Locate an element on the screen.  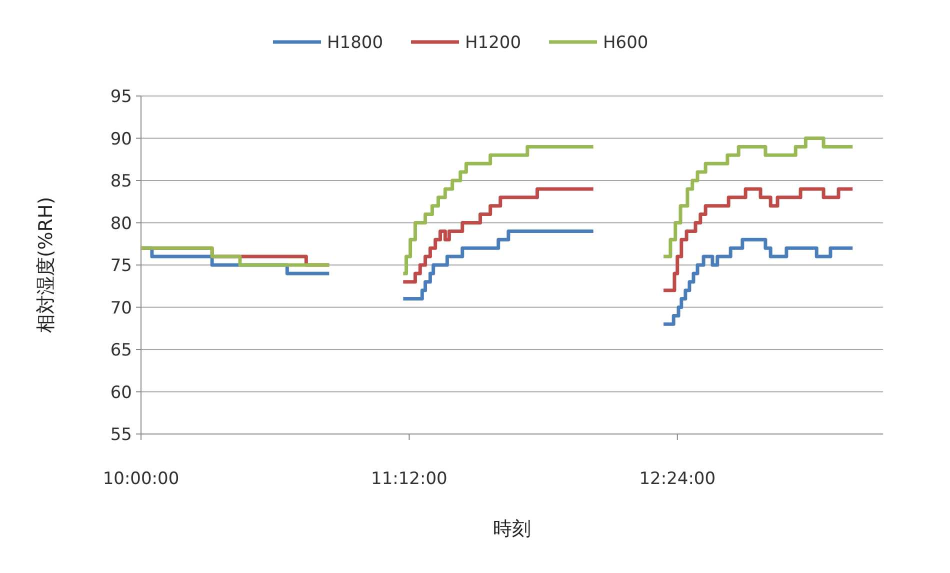
y-tick-label: 70 is located at coordinates (121, 308).